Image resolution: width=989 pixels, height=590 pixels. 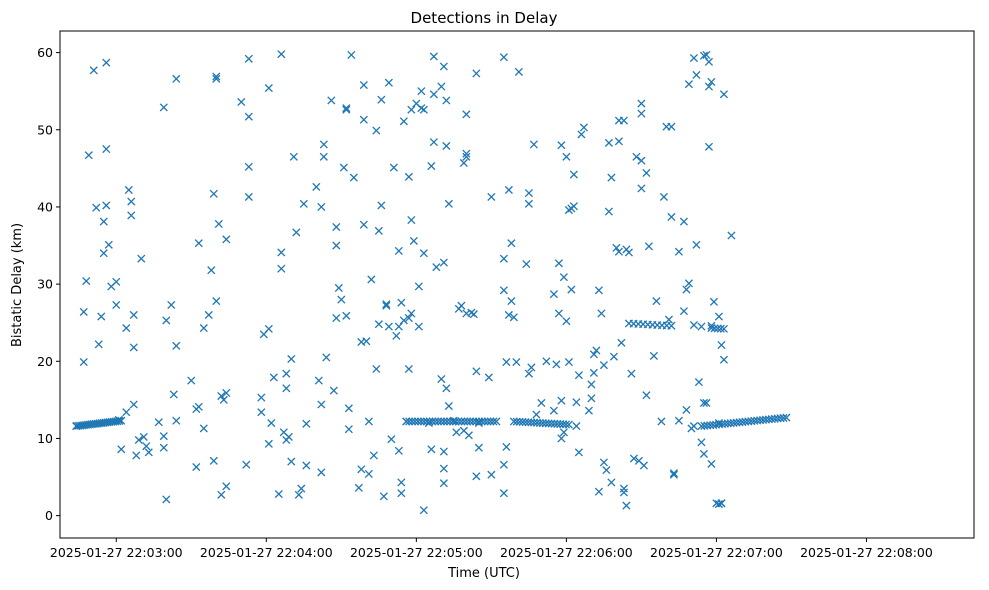 I want to click on y-axis-label: Bistatic Delay (km), so click(x=17, y=285).